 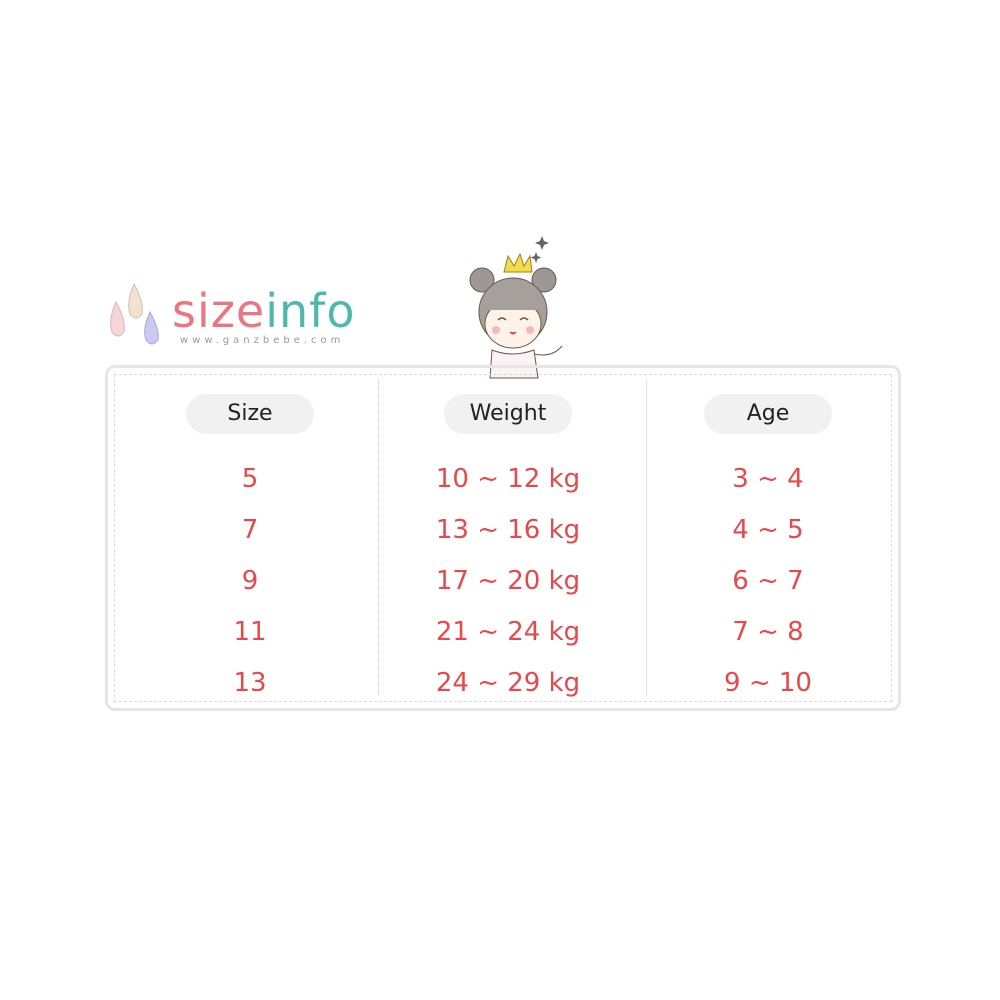 What do you see at coordinates (250, 530) in the screenshot?
I see `size-cell: 7` at bounding box center [250, 530].